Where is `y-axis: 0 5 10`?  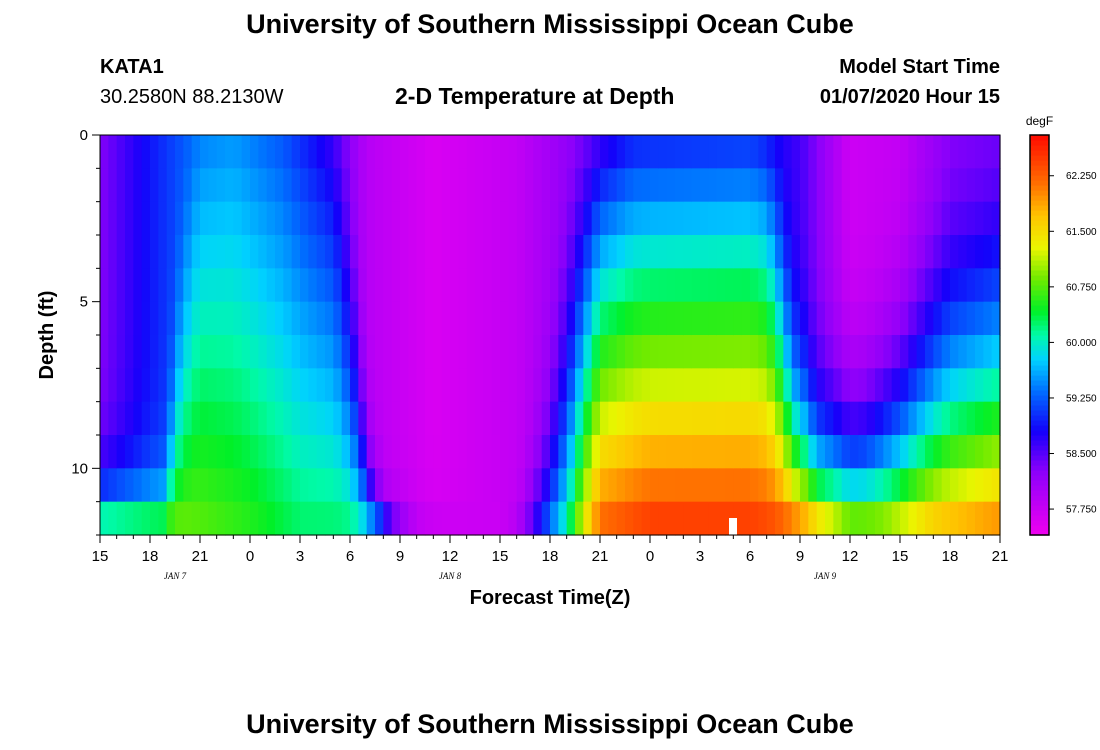 y-axis: 0 5 10 is located at coordinates (85, 331).